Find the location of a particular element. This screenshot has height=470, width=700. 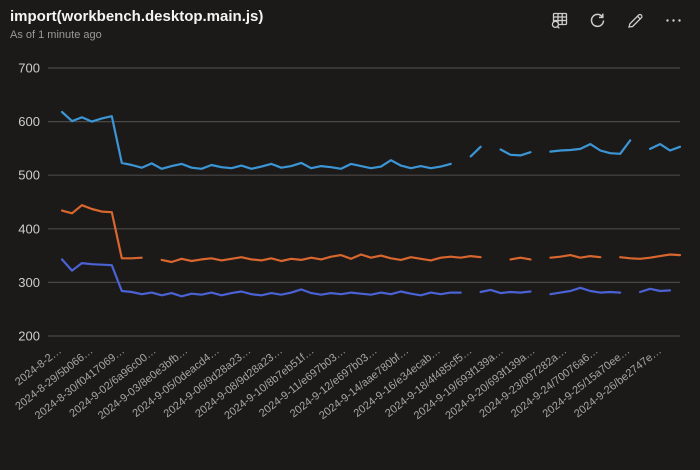

explore-data-button is located at coordinates (559, 22).